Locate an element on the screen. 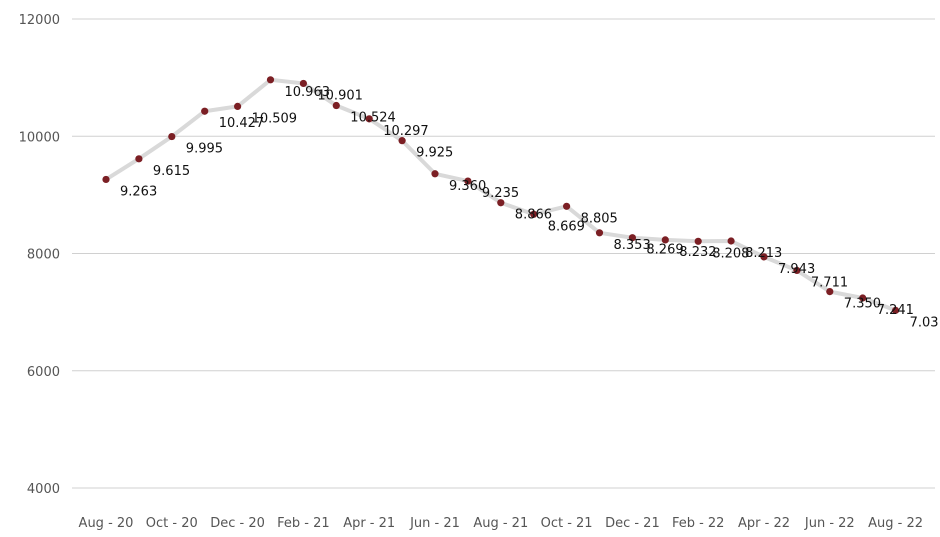  data-label: 8.866 is located at coordinates (533, 215).